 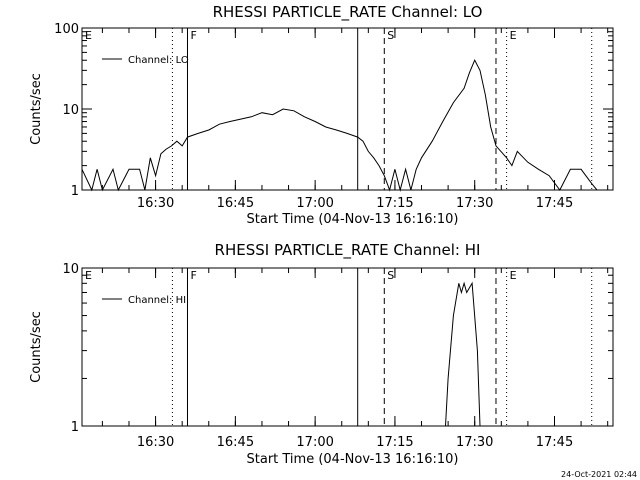 I want to click on y-tick-label: 100, so click(x=66, y=29).